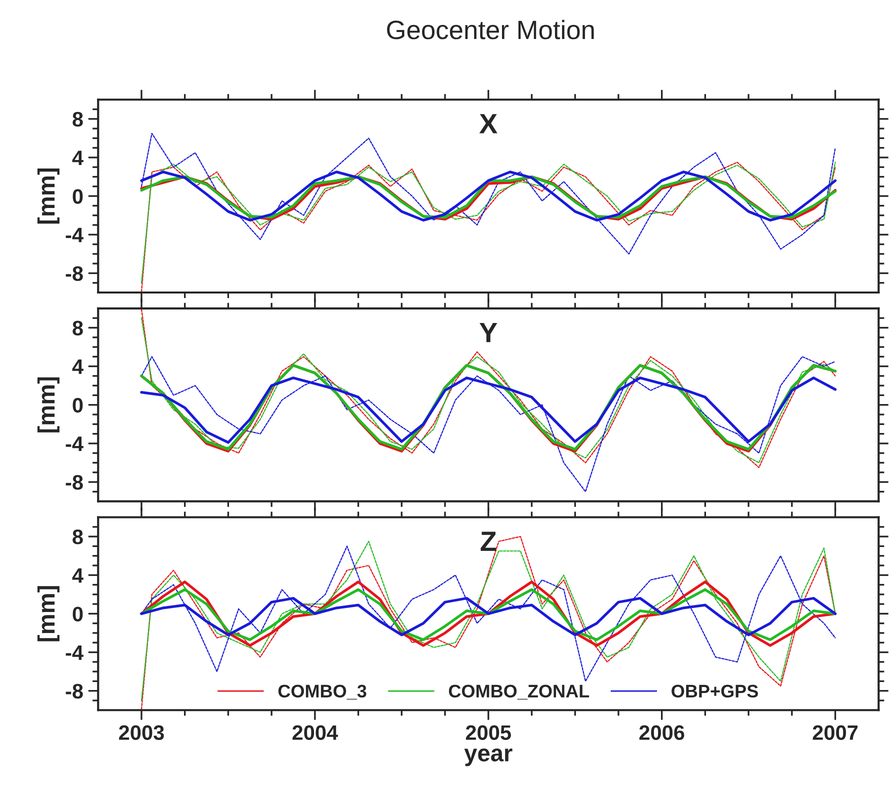  I want to click on chart-subtitle: Z, so click(488, 541).